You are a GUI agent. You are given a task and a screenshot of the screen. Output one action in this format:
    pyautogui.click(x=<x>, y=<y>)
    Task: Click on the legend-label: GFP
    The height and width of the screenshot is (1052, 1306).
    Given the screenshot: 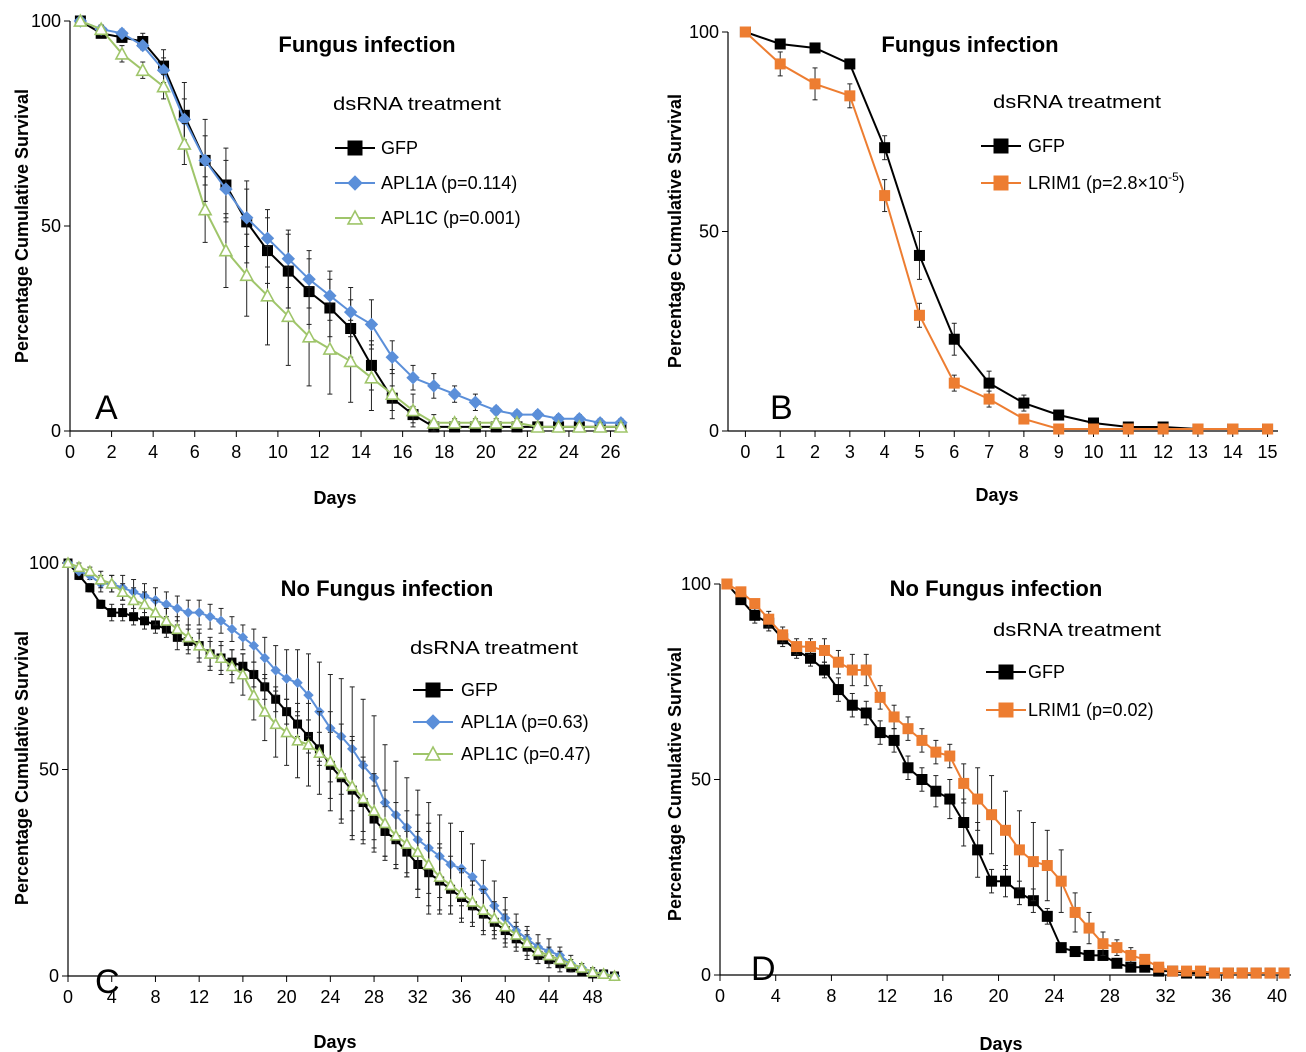 What is the action you would take?
    pyautogui.click(x=399, y=148)
    